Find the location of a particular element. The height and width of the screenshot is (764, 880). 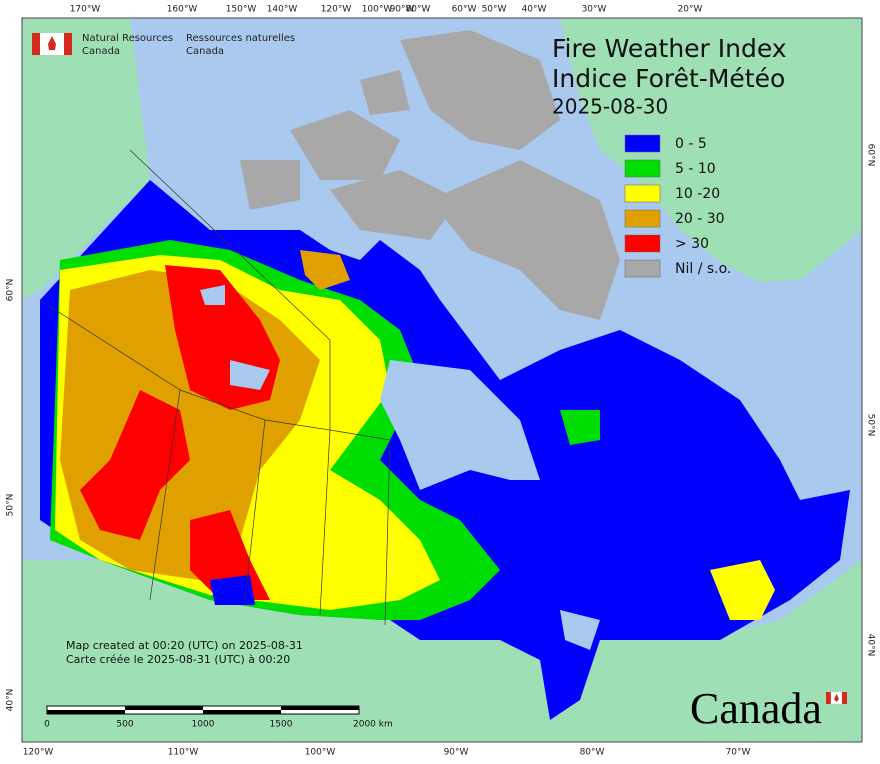

scale-label: 500 is located at coordinates (124, 725).